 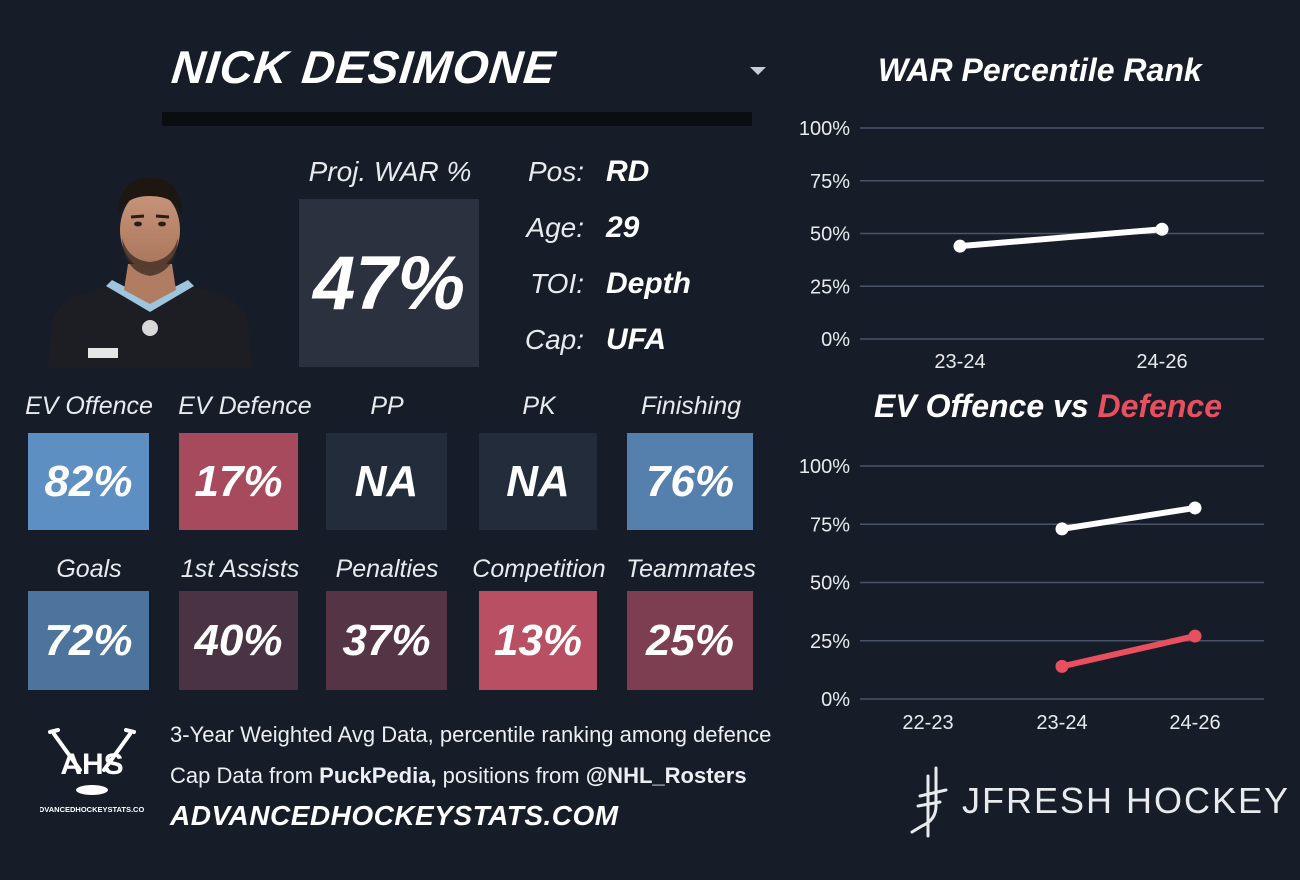 I want to click on info-value-toi: Depth, so click(x=648, y=283).